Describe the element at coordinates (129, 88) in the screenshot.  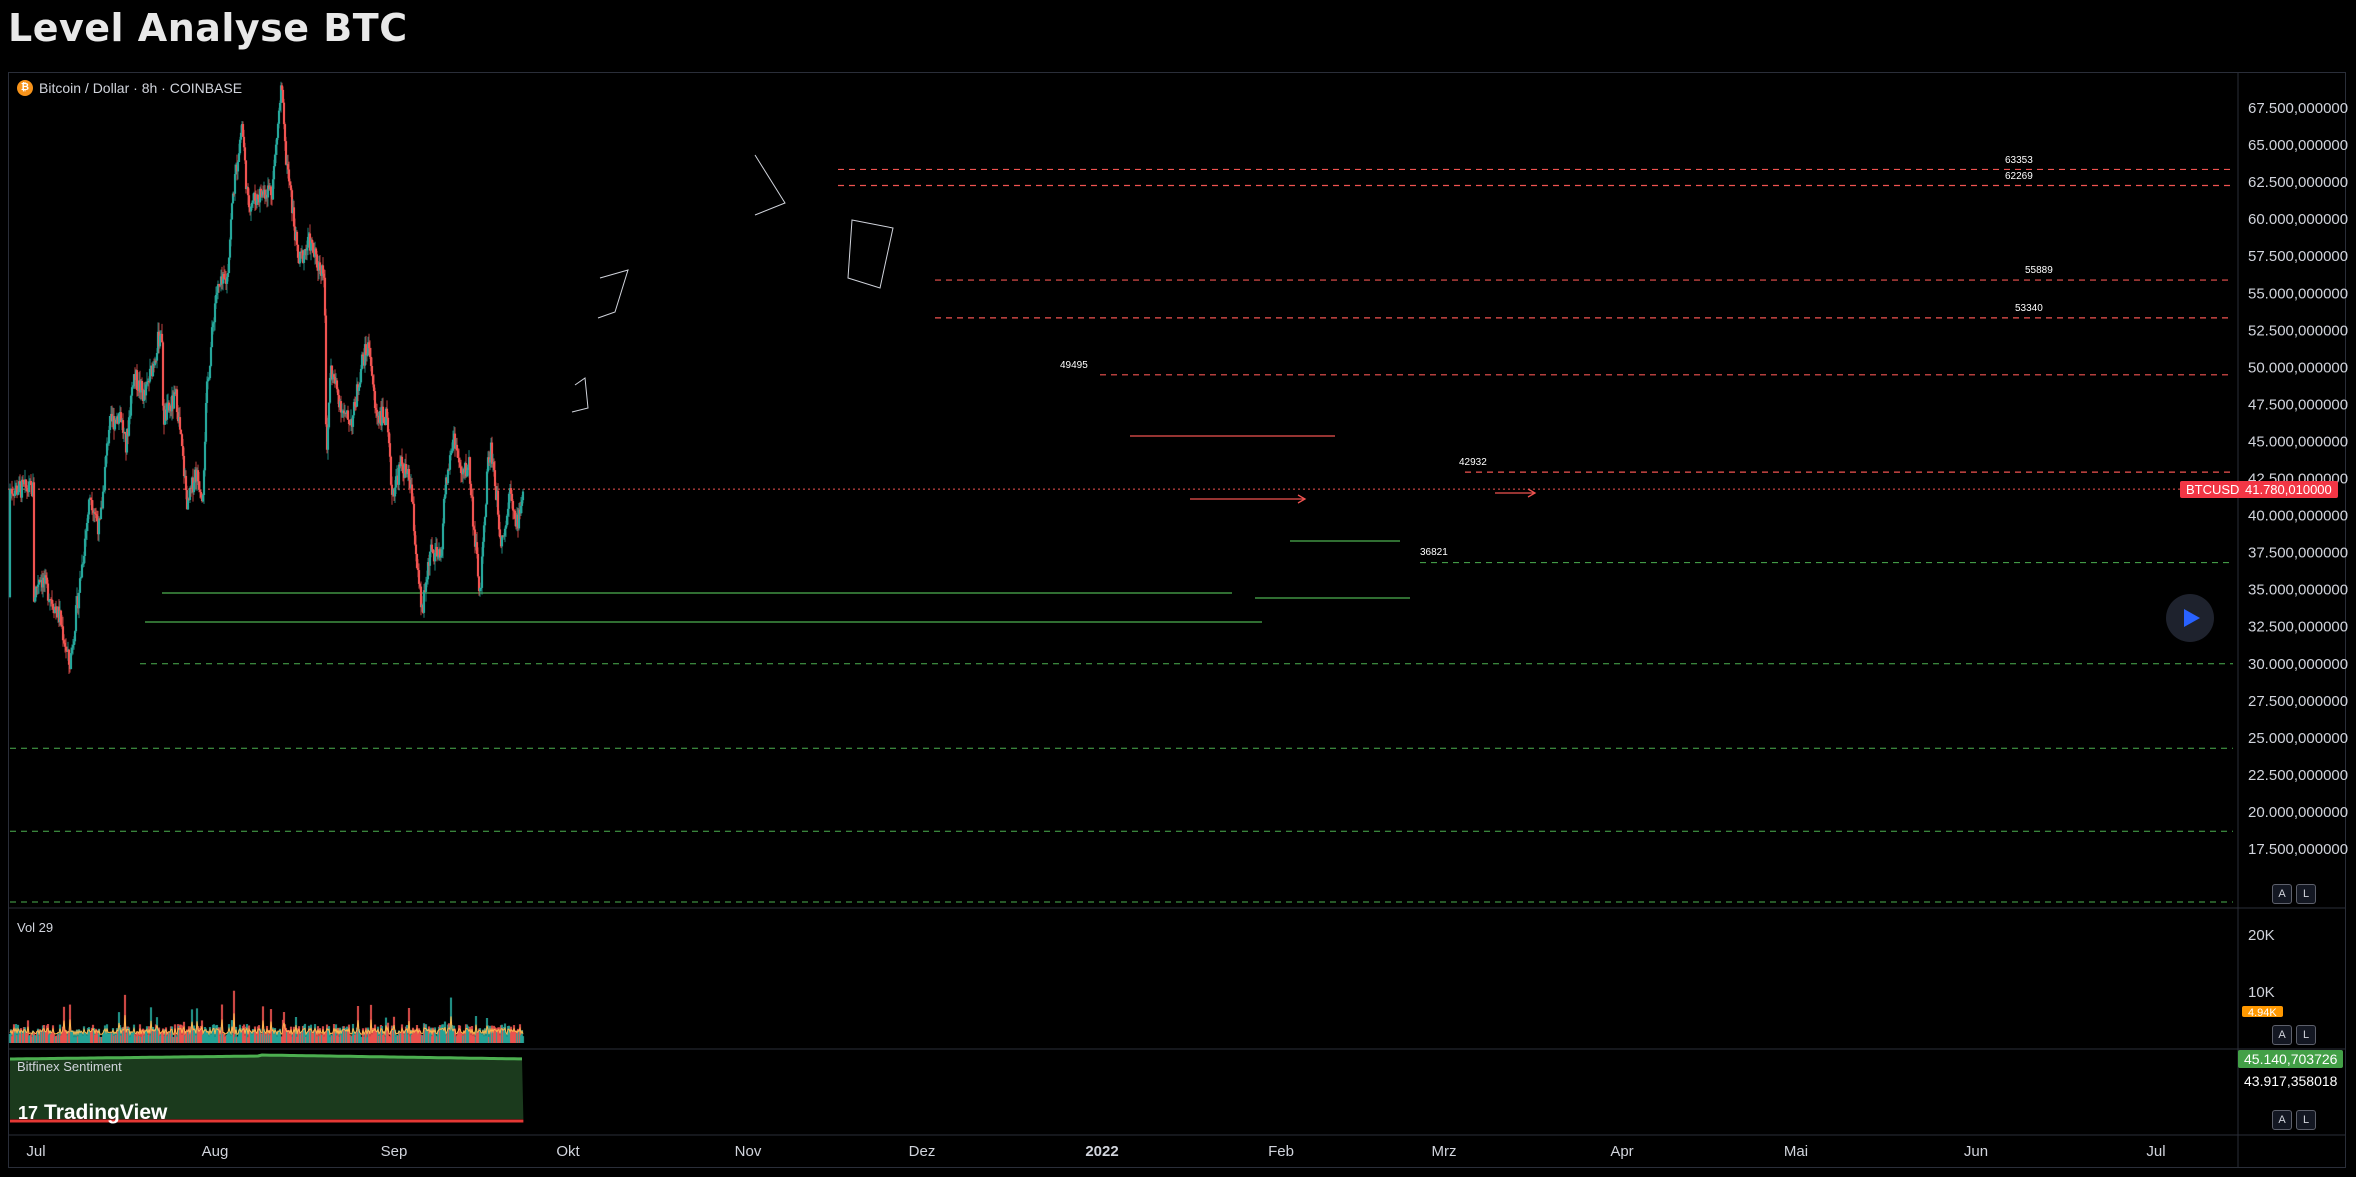
I see `symbol-legend: ₿ Bitcoin / Dollar · 8h · COINBASE` at that location.